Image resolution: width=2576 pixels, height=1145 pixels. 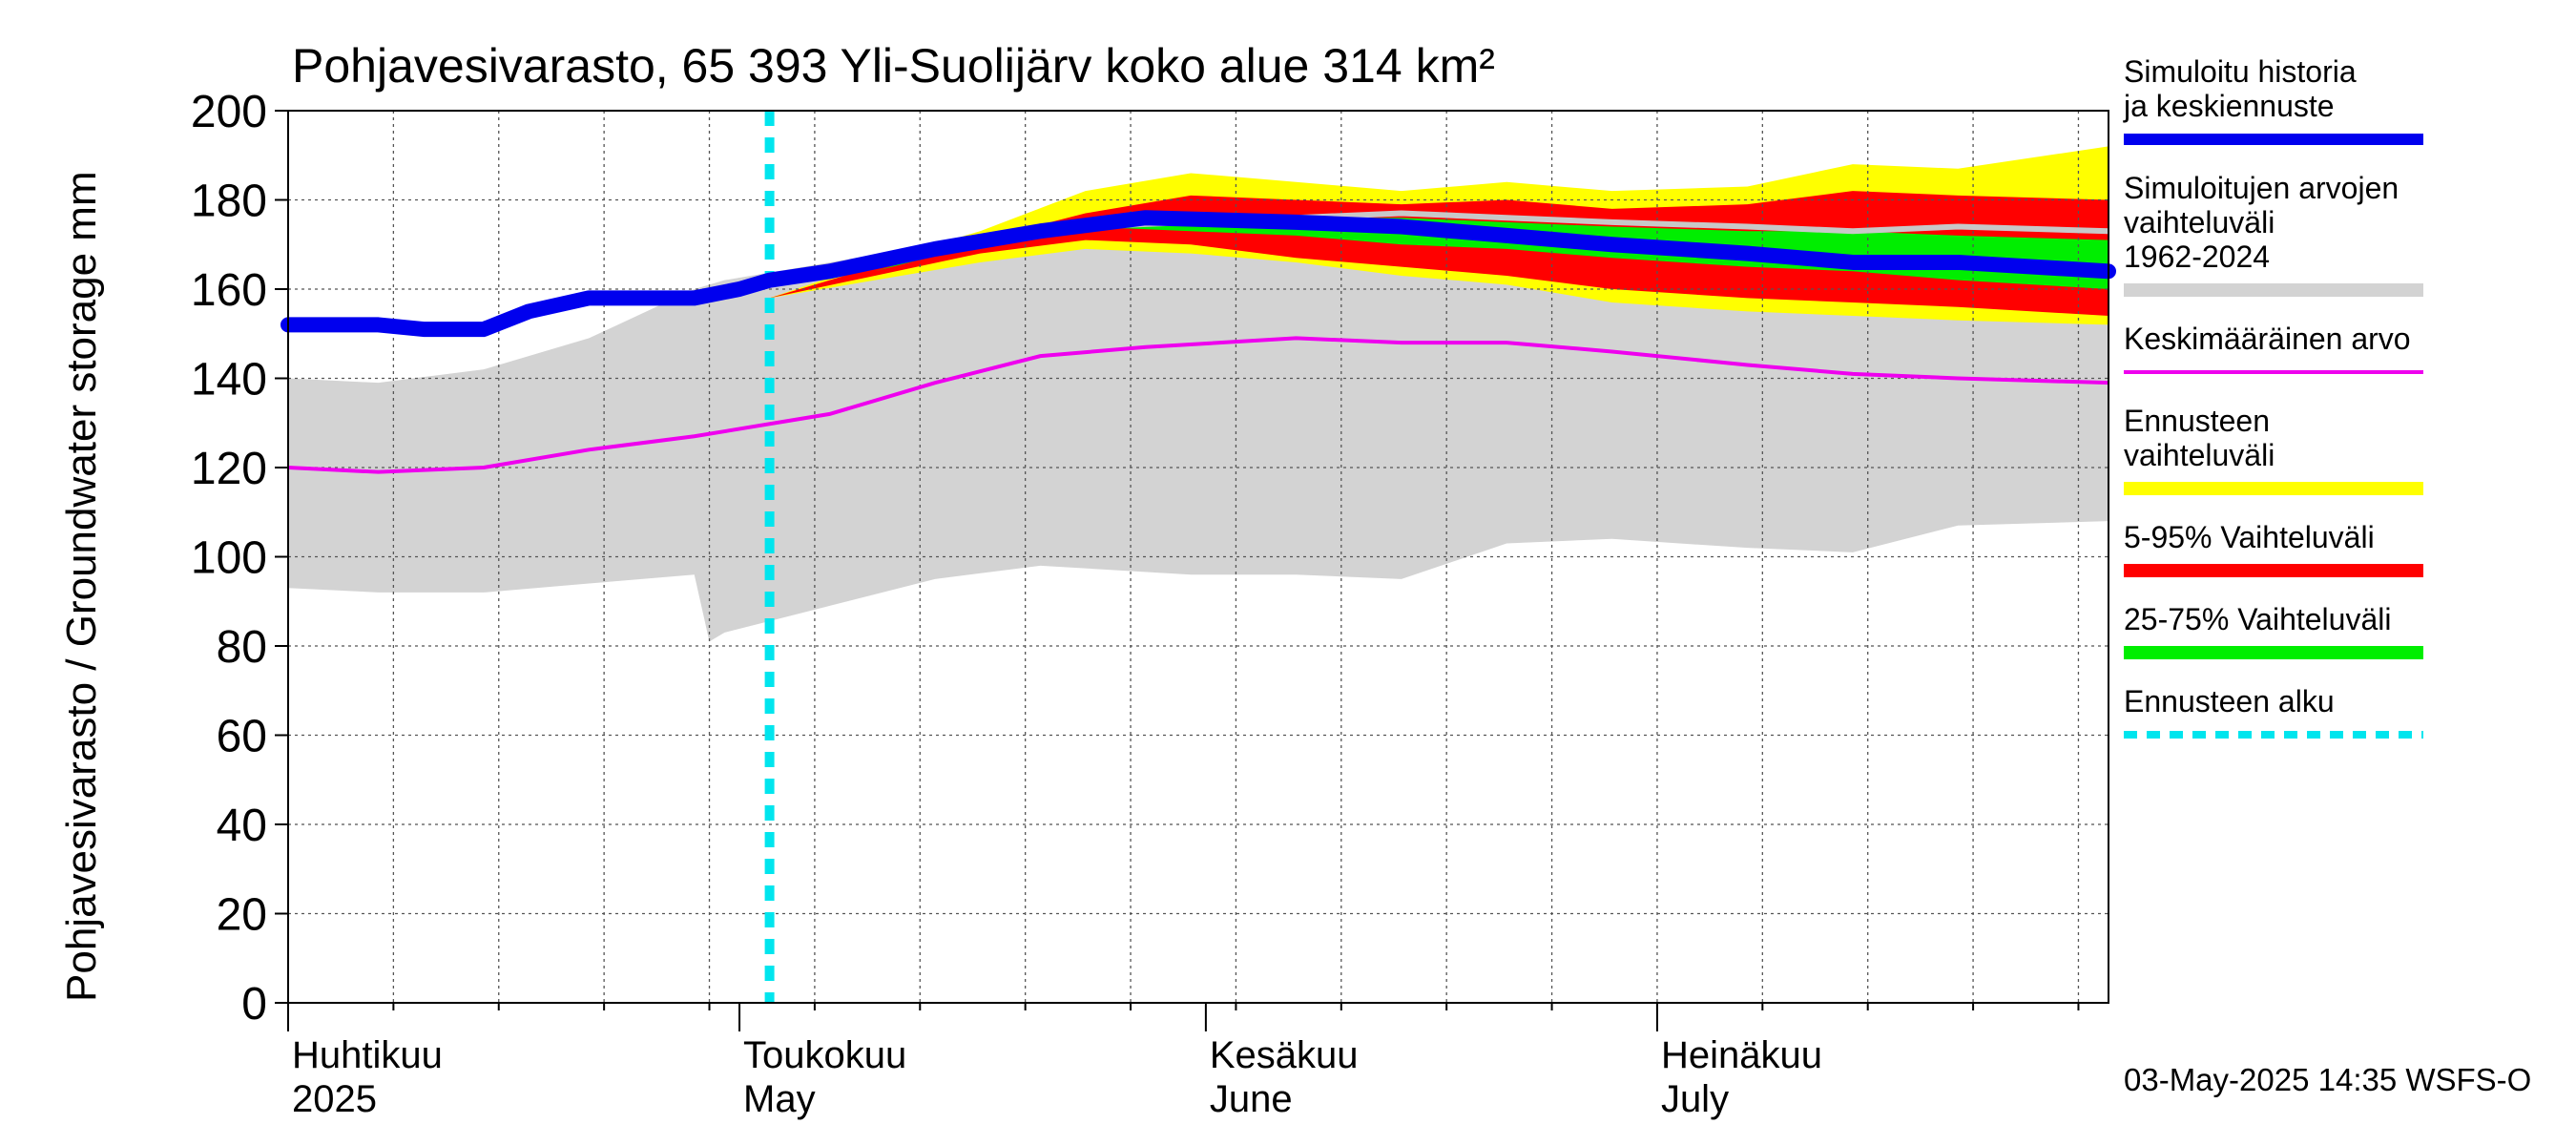 What do you see at coordinates (242, 648) in the screenshot?
I see `y-tick-label: 80` at bounding box center [242, 648].